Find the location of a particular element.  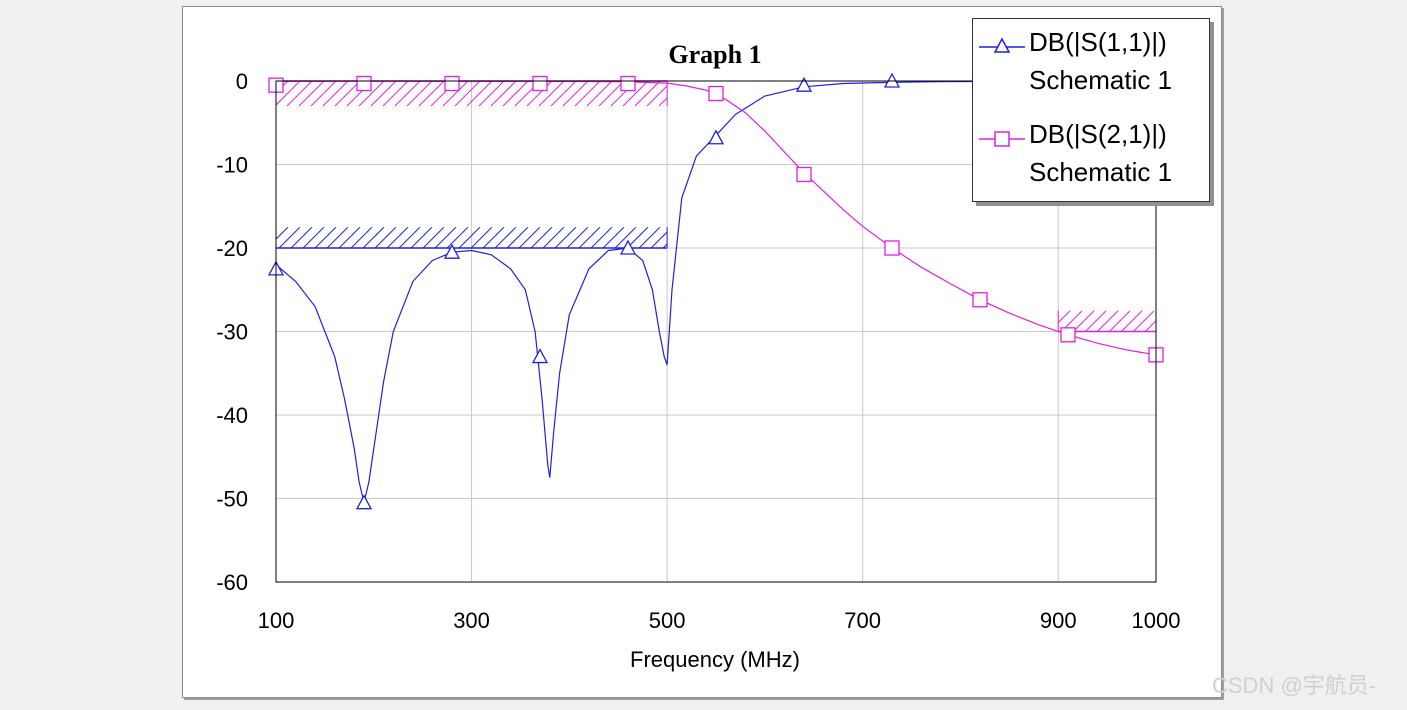

x-tick-label: 900 is located at coordinates (1058, 620).